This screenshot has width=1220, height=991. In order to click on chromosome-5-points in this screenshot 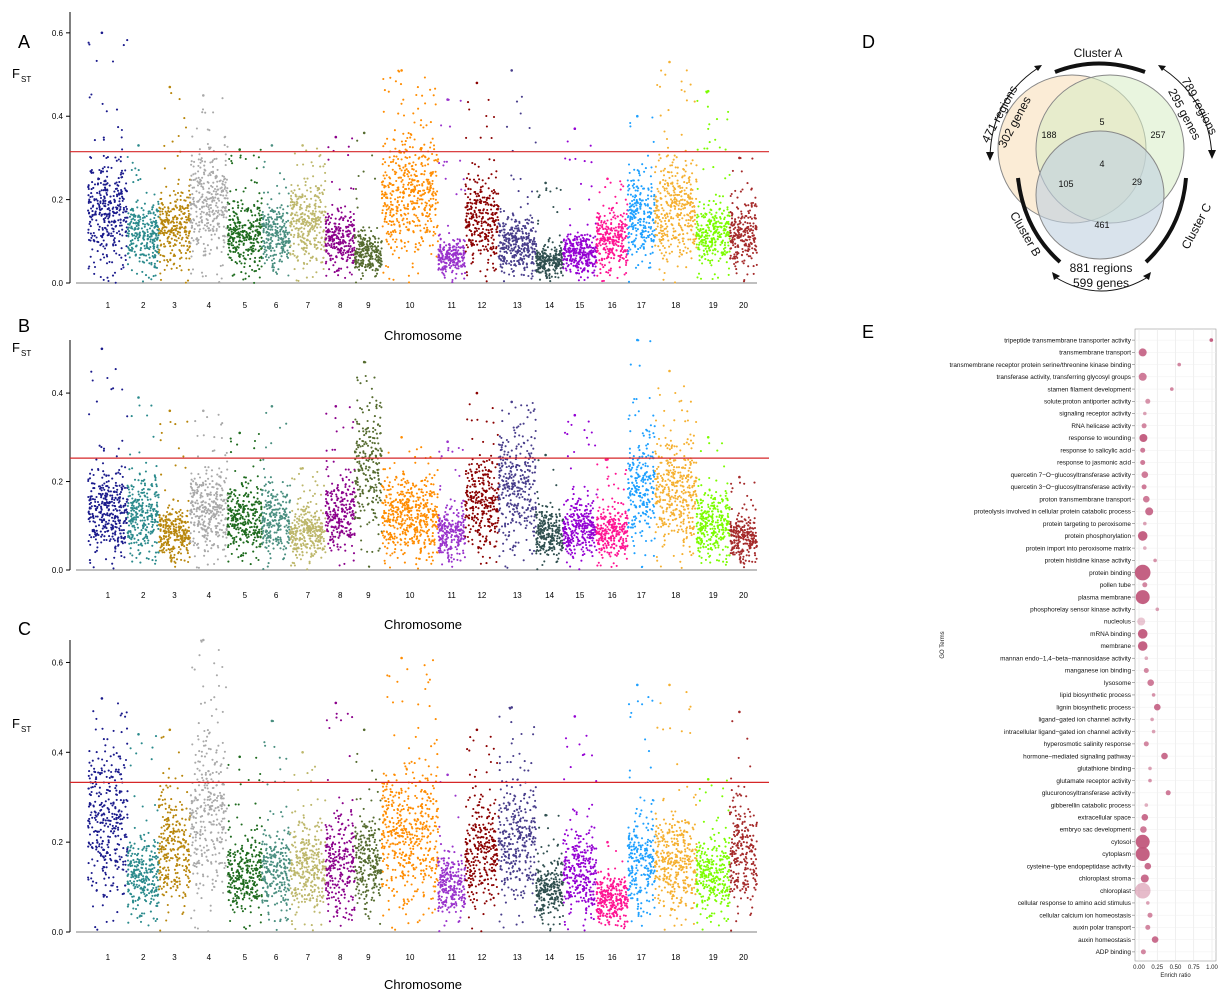, I will do `click(244, 216)`.